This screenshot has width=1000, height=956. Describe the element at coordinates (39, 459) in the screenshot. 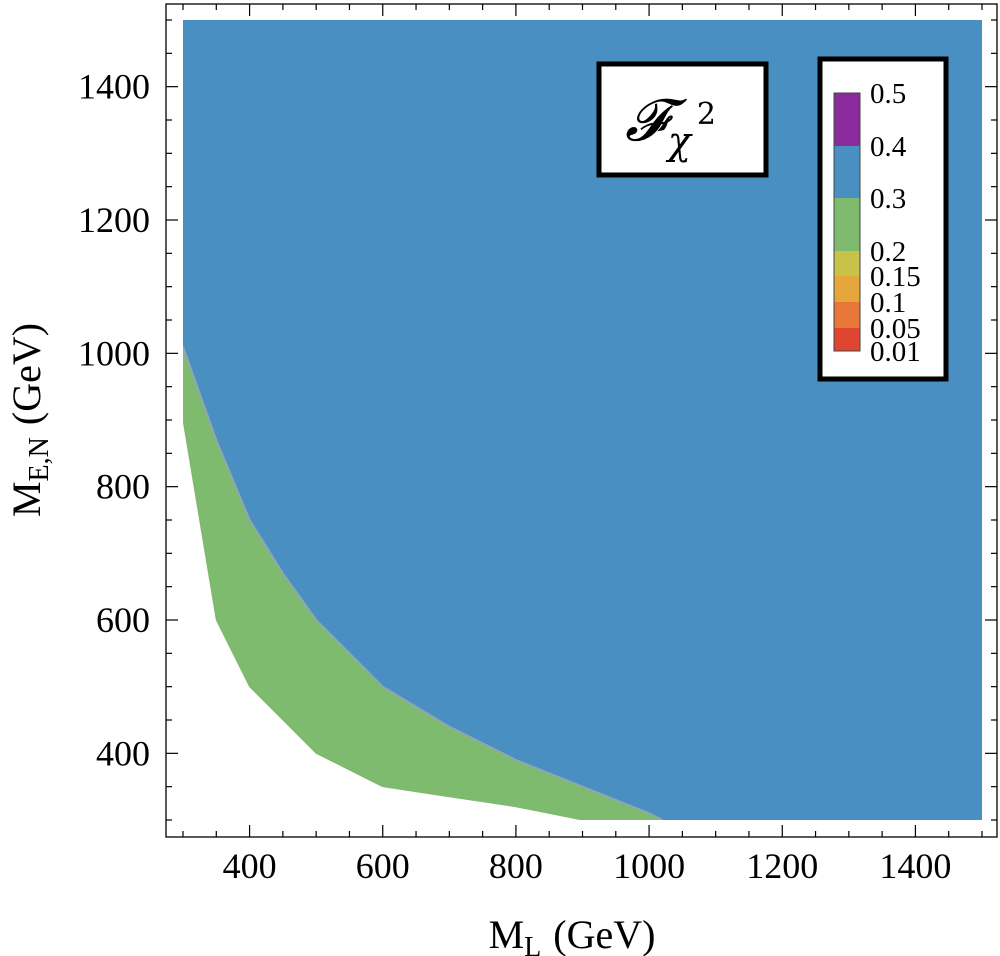

I see `y-axis-title-sub: E,N` at that location.